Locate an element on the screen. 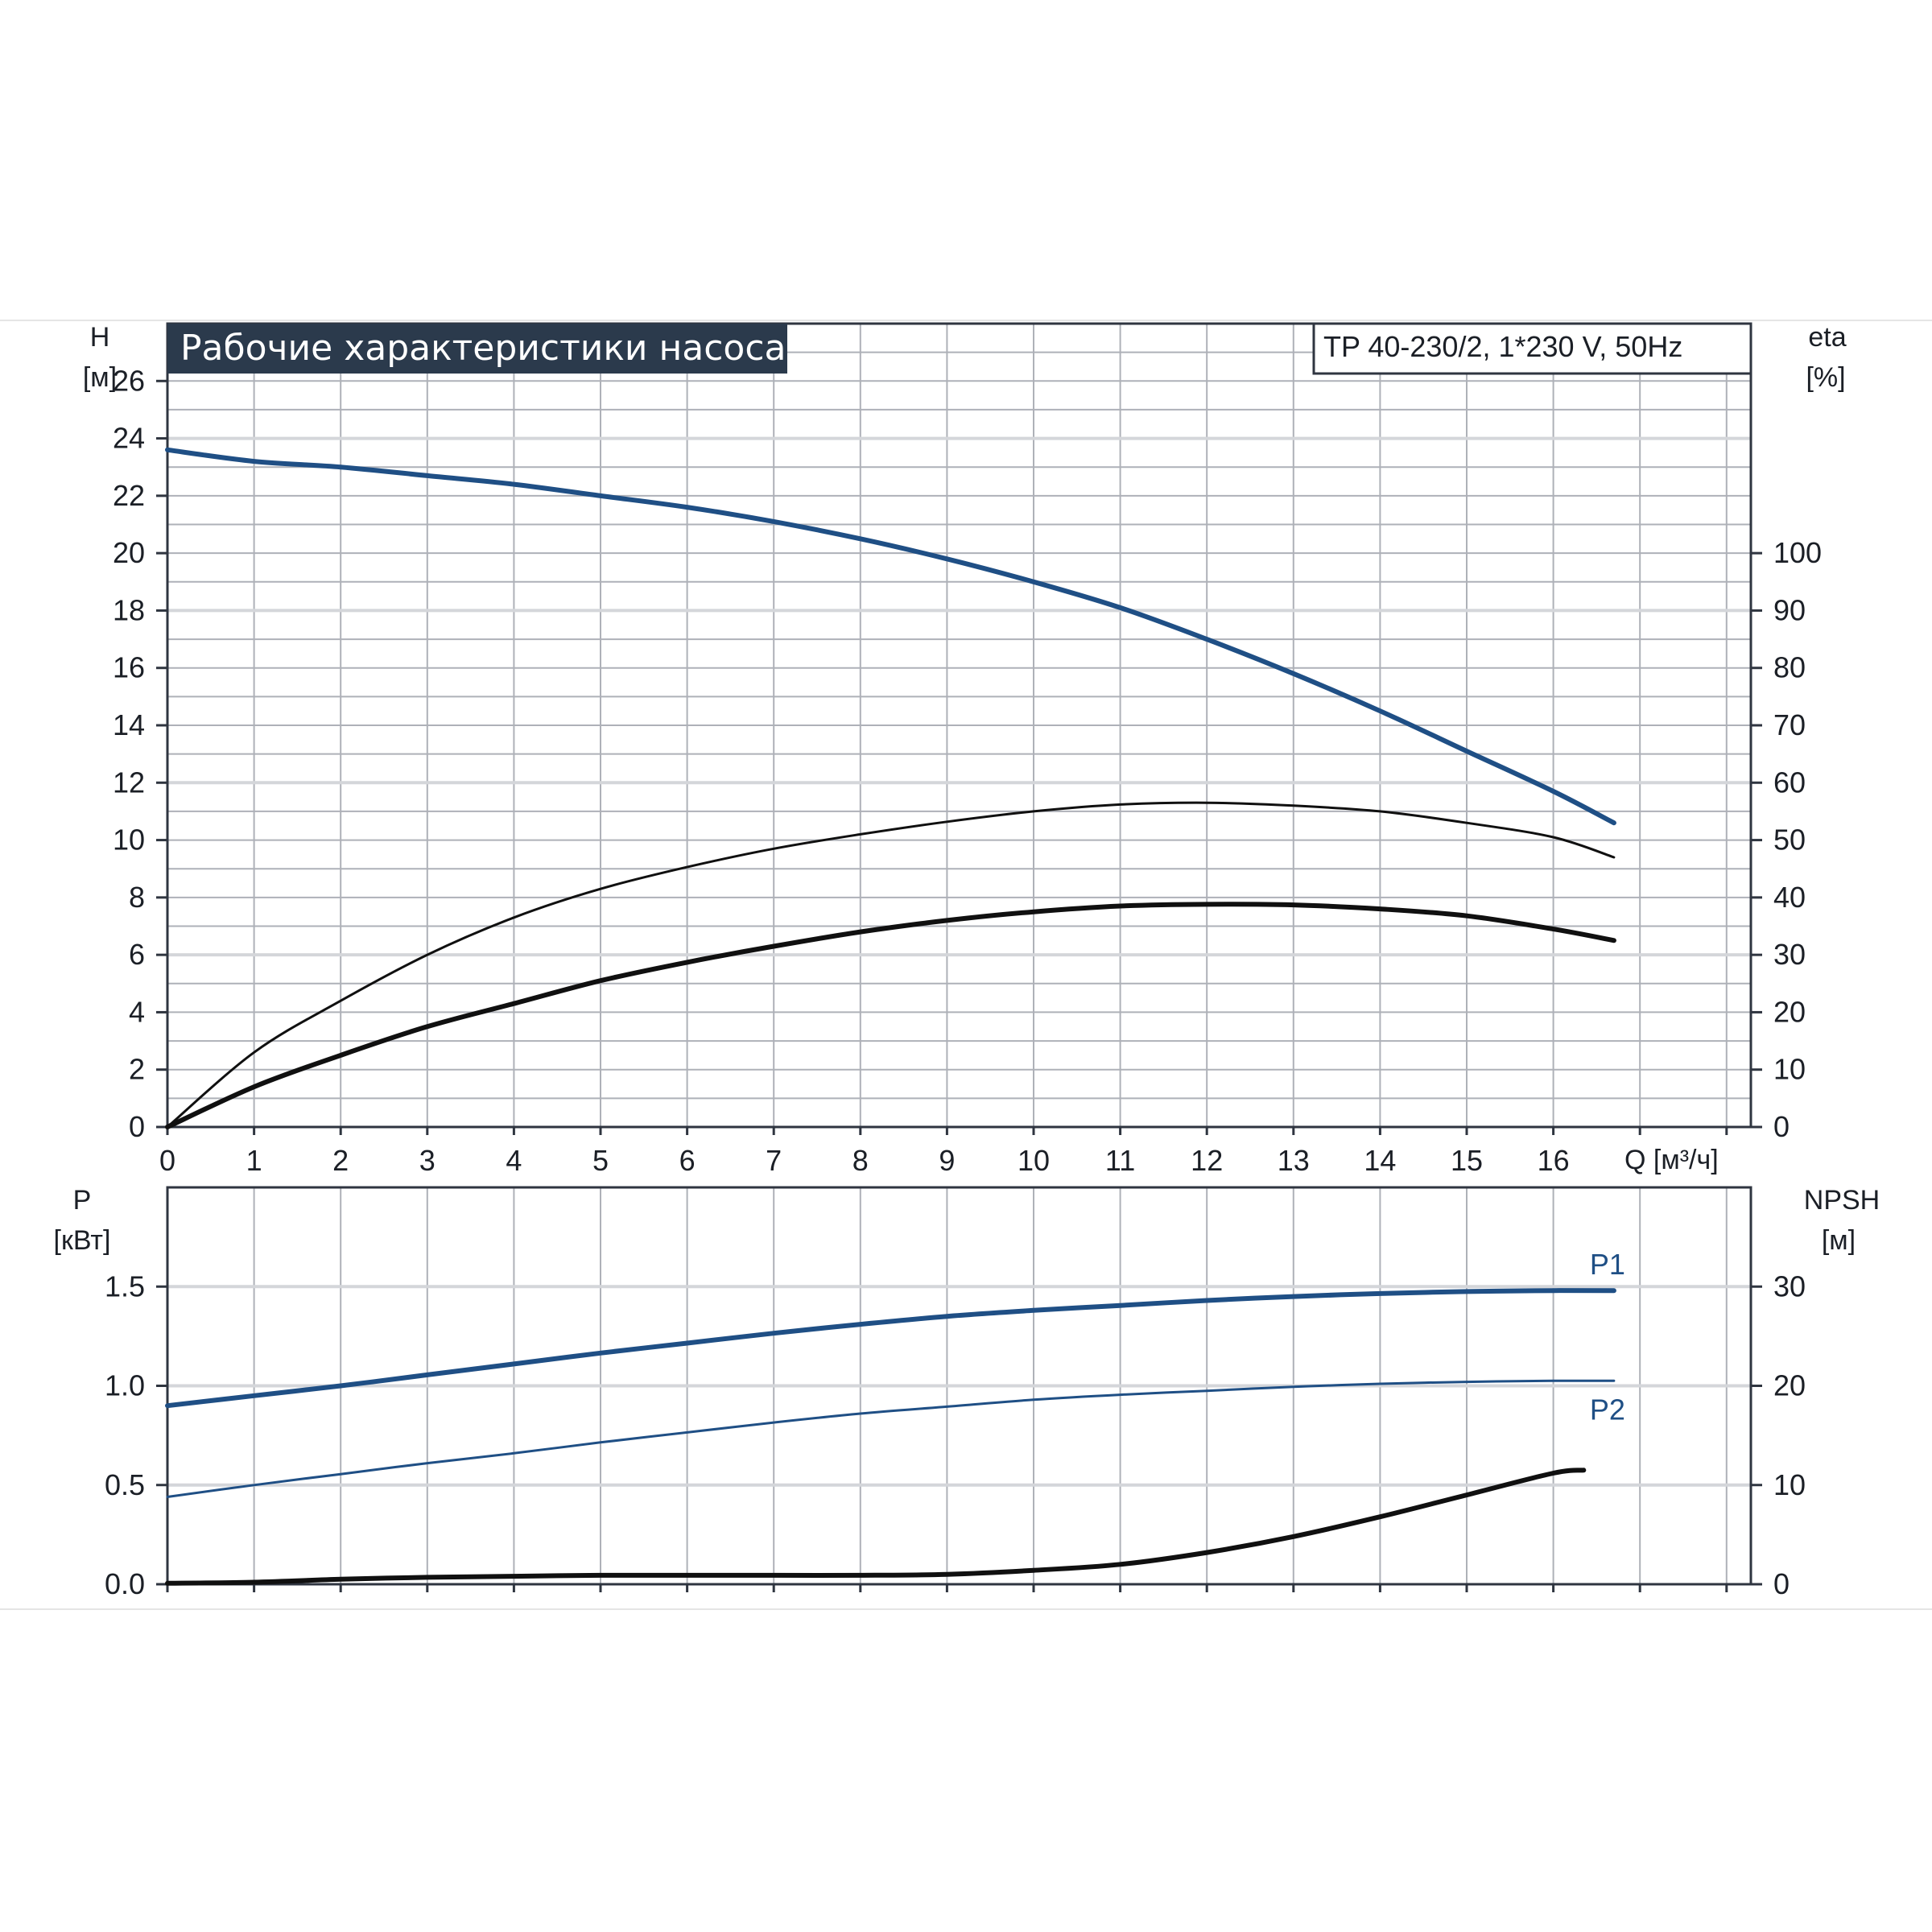 This screenshot has width=1932, height=1932. left-tick-label: 8 is located at coordinates (137, 897).